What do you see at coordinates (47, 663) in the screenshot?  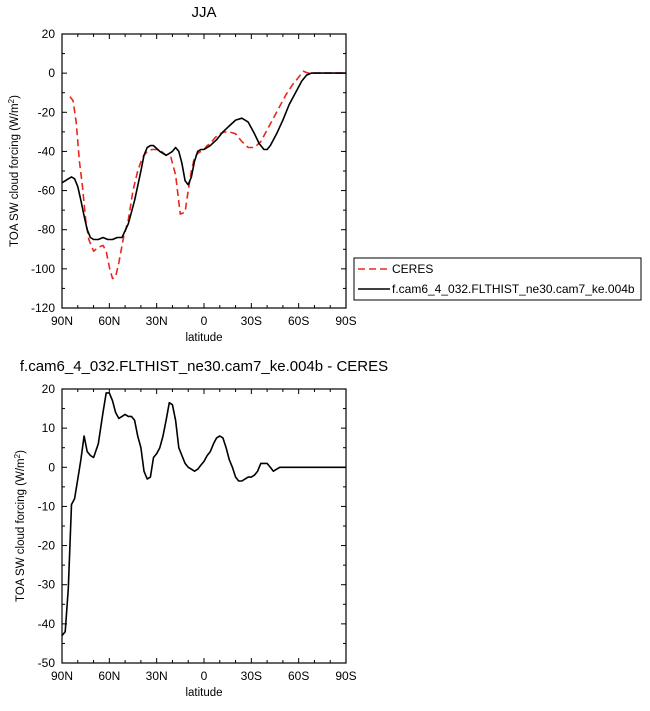 I see `y-tick-label: -50` at bounding box center [47, 663].